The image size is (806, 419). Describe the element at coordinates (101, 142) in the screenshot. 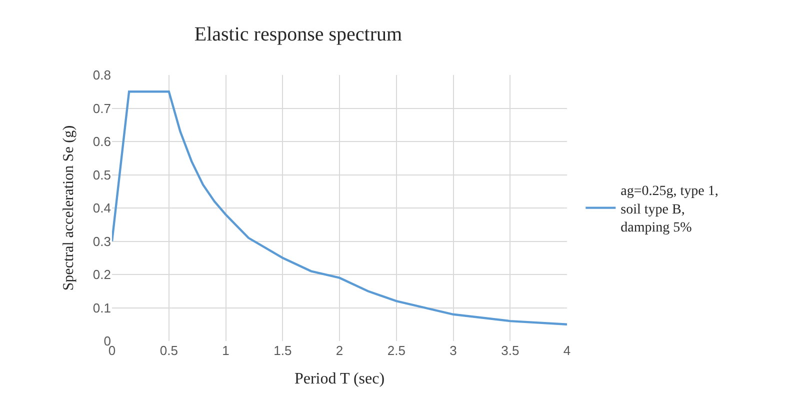

I see `y-tick-label: 0.6` at that location.